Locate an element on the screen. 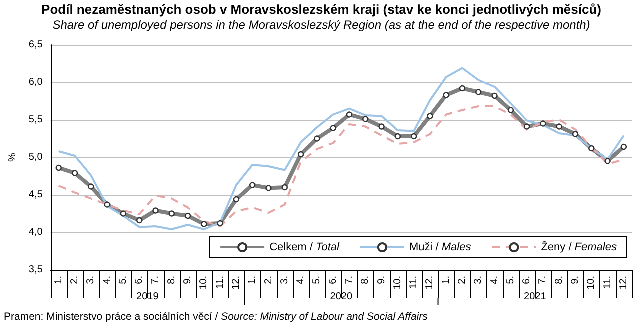 This screenshot has height=331, width=643. chart-title: Podíl nezaměstnaných osob v Moravskoslezském kraji (stav ke konci jednotlivých měsíců) is located at coordinates (321, 9).